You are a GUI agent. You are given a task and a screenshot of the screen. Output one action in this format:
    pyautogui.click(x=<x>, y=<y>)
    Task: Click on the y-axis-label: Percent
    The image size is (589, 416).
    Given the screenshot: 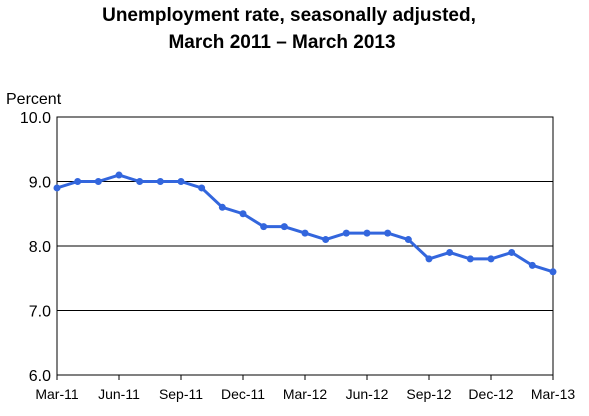 What is the action you would take?
    pyautogui.click(x=34, y=99)
    